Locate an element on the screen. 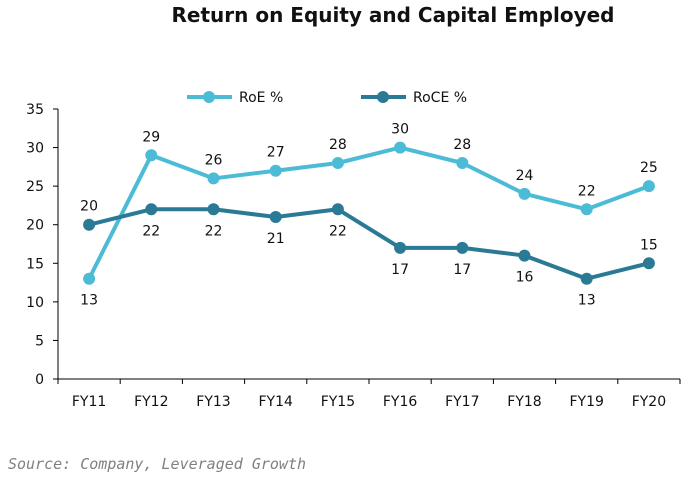 Image resolution: width=696 pixels, height=483 pixels. y-tick-label: 15 is located at coordinates (35, 264).